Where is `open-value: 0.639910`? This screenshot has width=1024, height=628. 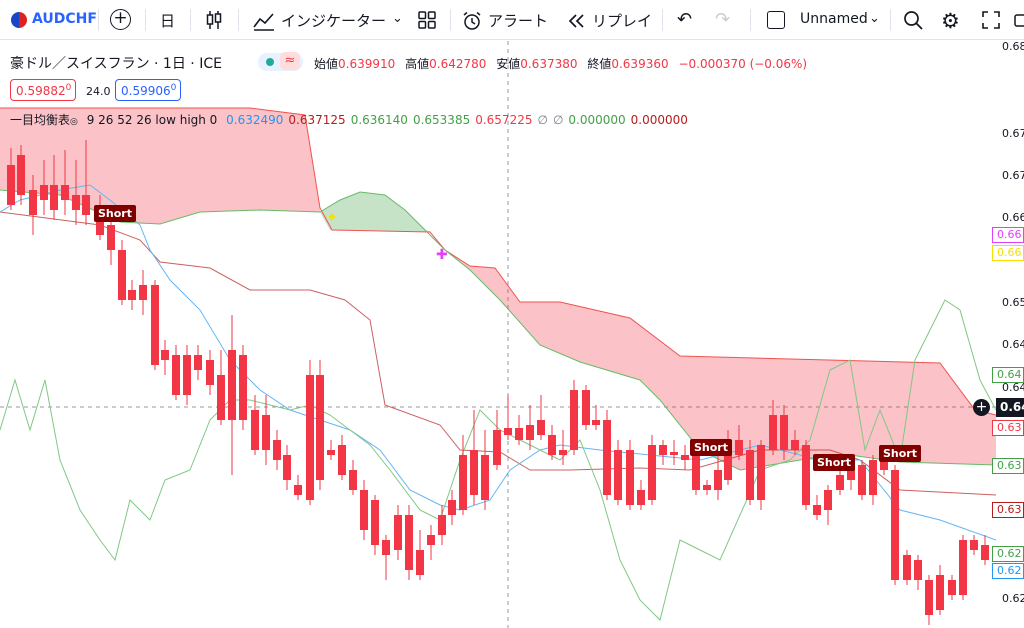
open-value: 0.639910 is located at coordinates (367, 64).